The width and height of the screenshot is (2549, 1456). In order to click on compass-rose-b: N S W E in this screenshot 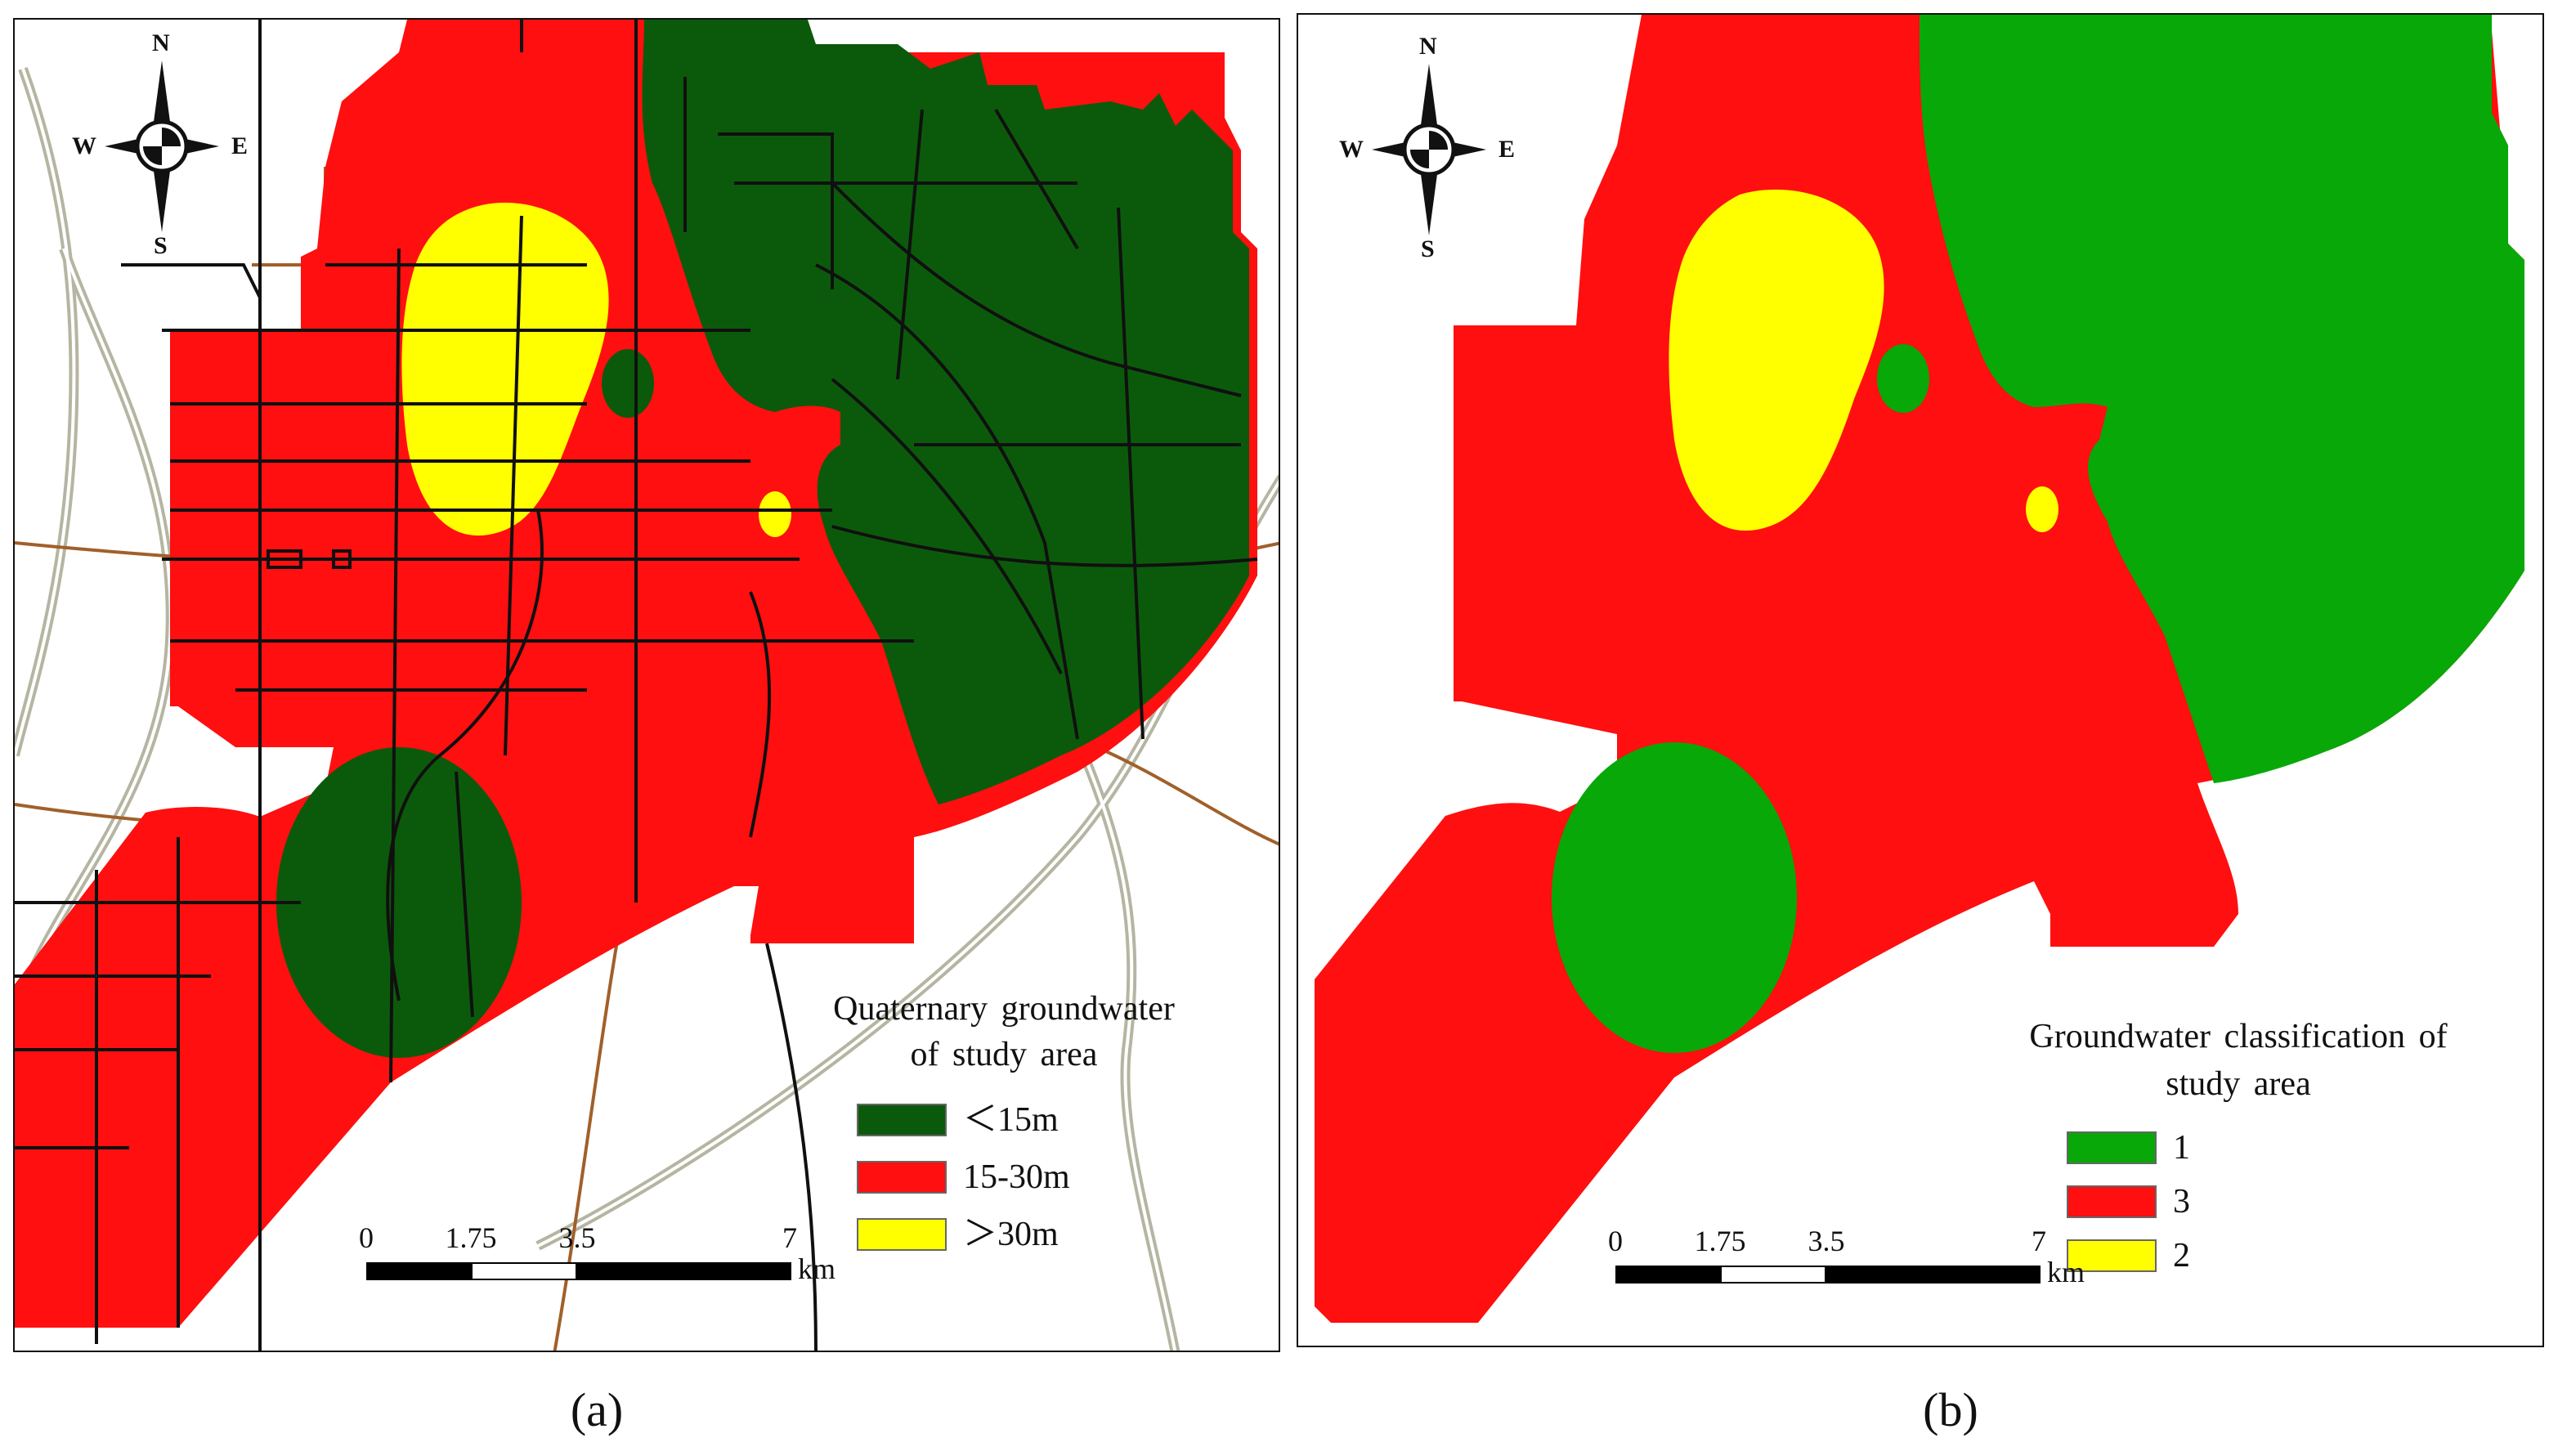, I will do `click(1429, 148)`.